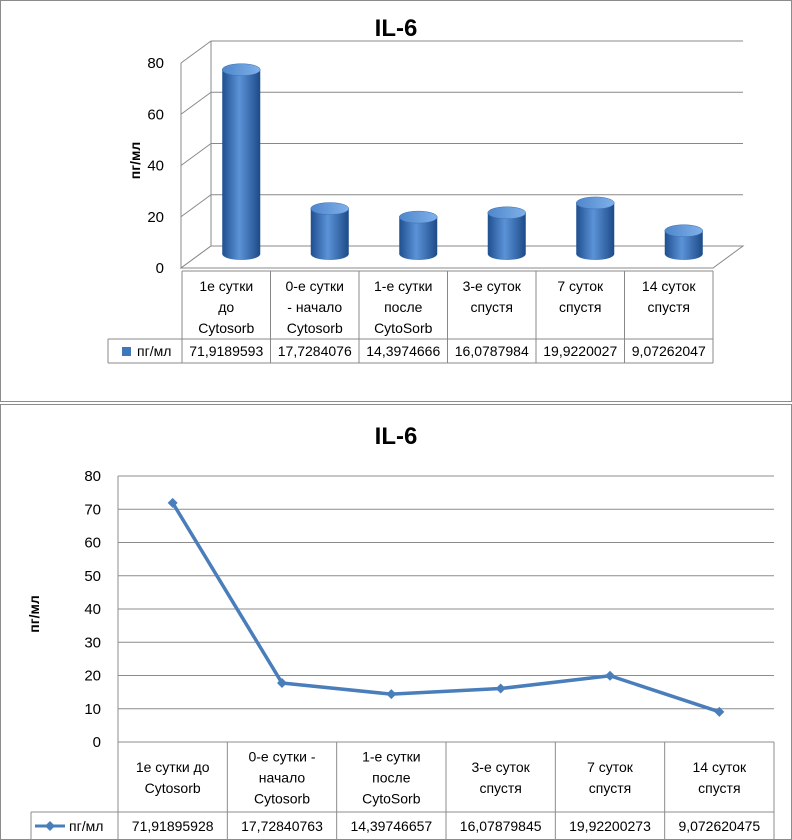  I want to click on chart-floor, so click(462, 257).